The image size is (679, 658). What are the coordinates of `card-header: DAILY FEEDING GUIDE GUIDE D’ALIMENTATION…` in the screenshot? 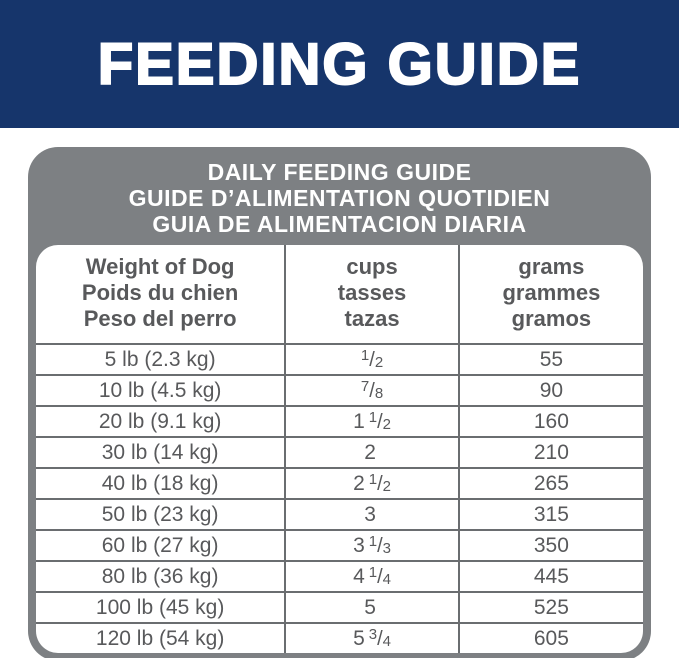 It's located at (339, 196).